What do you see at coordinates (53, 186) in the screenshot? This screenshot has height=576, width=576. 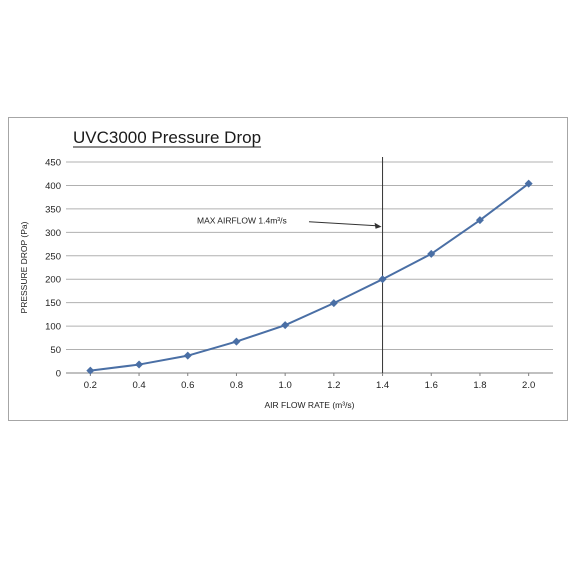 I see `y-tick-label: 400` at bounding box center [53, 186].